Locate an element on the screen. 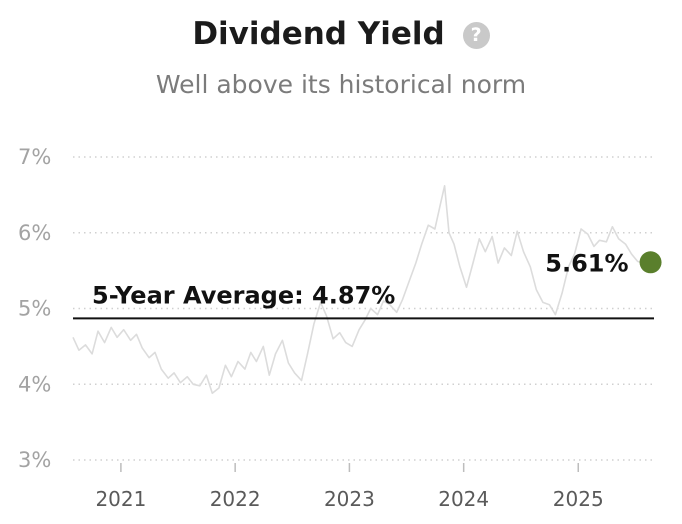 This screenshot has height=524, width=682. chart-title: Dividend Yield is located at coordinates (318, 34).